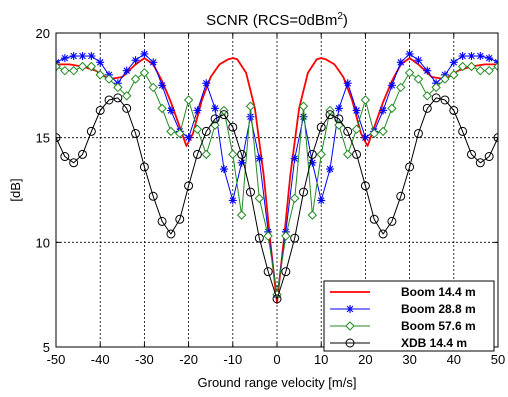 Image resolution: width=508 pixels, height=397 pixels. What do you see at coordinates (46, 347) in the screenshot?
I see `y-tick-label: 5` at bounding box center [46, 347].